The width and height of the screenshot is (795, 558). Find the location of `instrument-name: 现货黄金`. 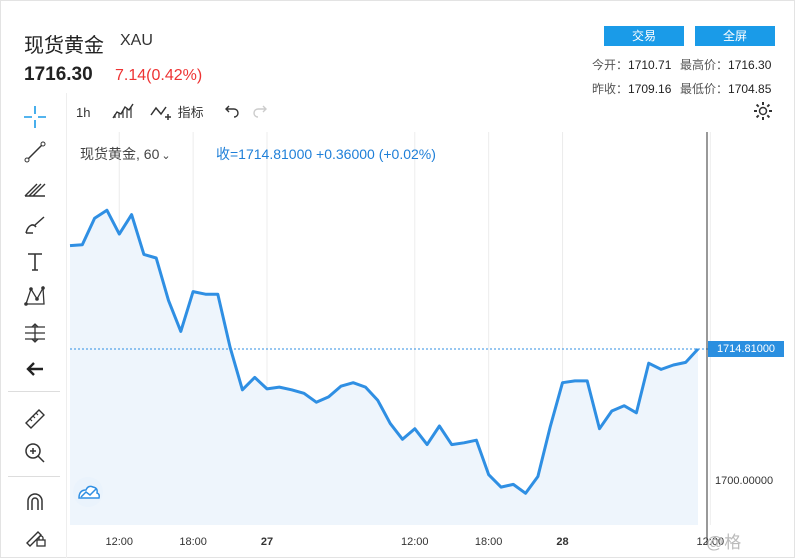

instrument-name: 现货黄金 is located at coordinates (64, 46).